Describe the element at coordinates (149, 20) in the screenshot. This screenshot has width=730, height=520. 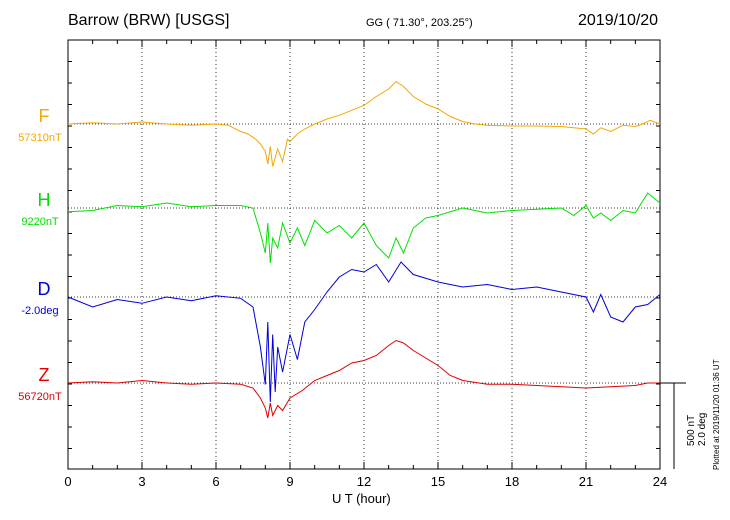
I see `station-title: Barrow (BRW) [USGS]` at that location.